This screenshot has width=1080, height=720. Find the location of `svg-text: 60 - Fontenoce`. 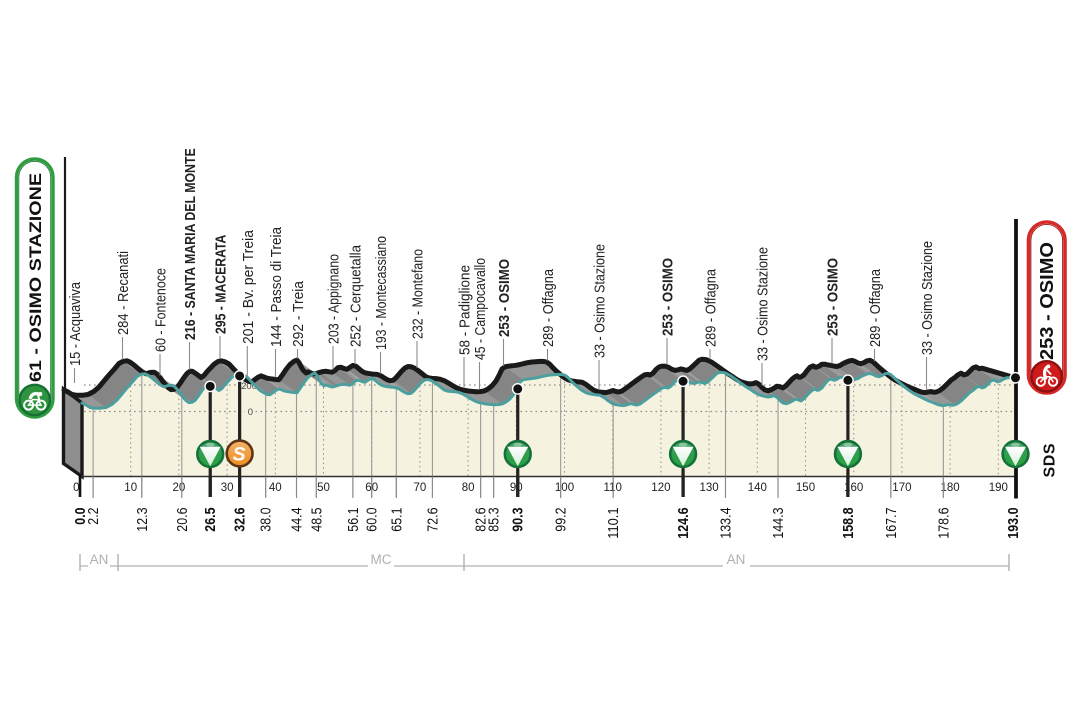

svg-text: 60 - Fontenoce is located at coordinates (161, 310).